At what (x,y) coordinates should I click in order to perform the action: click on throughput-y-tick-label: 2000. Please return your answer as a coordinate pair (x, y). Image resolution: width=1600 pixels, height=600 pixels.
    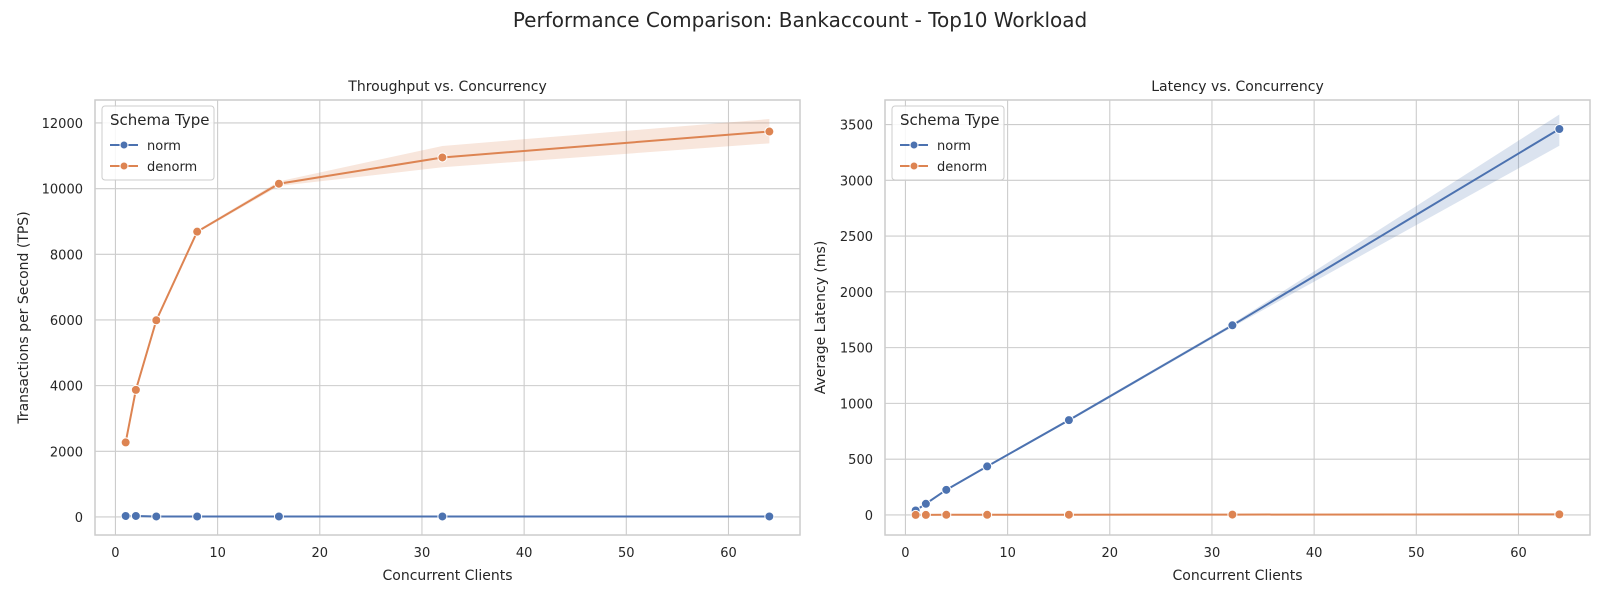
    Looking at the image, I should click on (66, 452).